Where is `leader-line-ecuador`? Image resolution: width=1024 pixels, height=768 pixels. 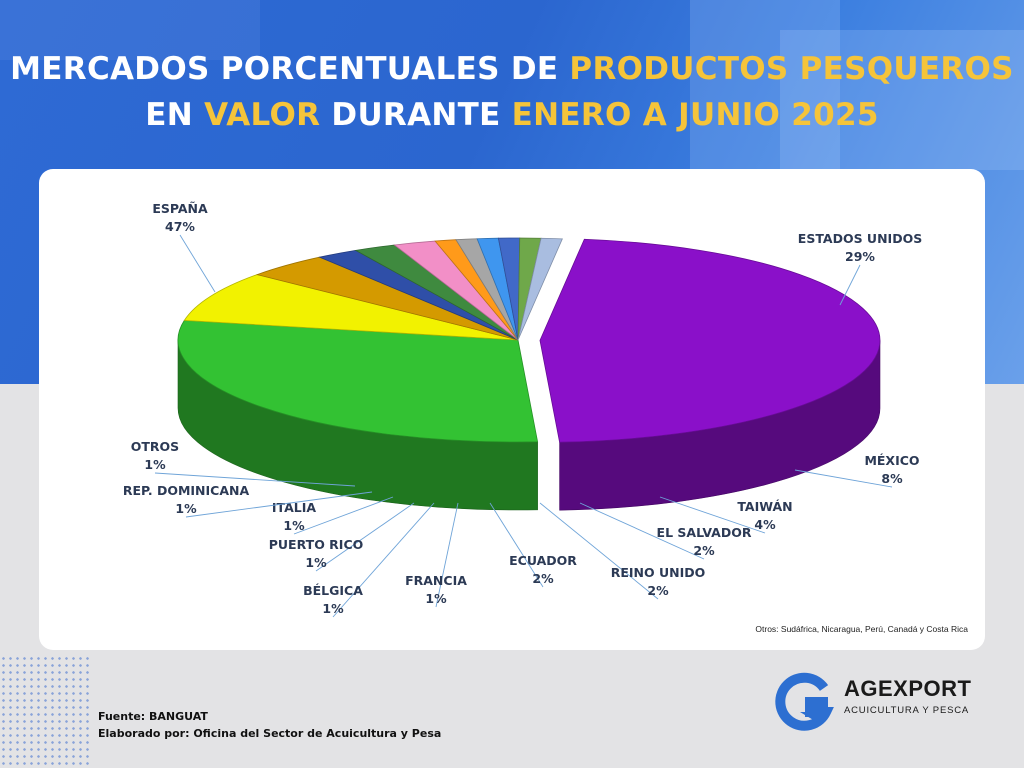 leader-line-ecuador is located at coordinates (516, 545).